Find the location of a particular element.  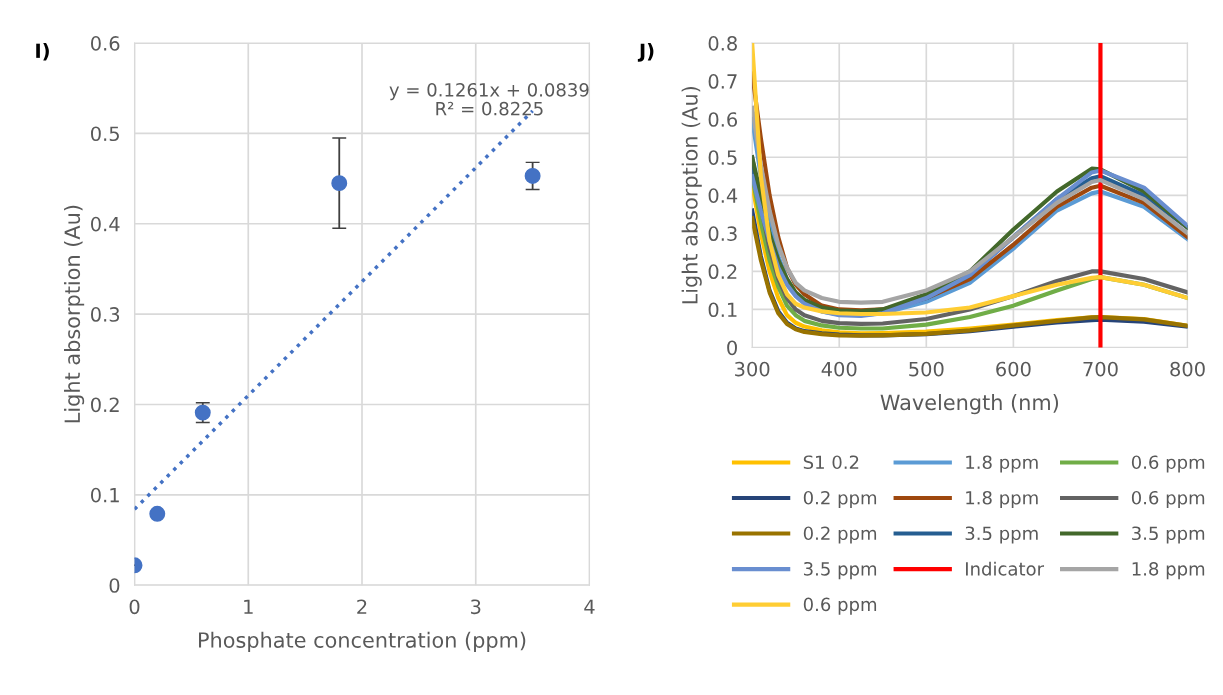

chart-title: I) is located at coordinates (42, 52).